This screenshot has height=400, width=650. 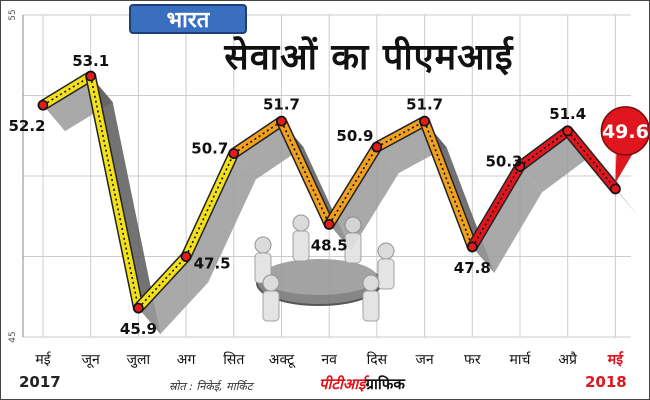 I want to click on highlight-bubble, so click(x=624, y=131).